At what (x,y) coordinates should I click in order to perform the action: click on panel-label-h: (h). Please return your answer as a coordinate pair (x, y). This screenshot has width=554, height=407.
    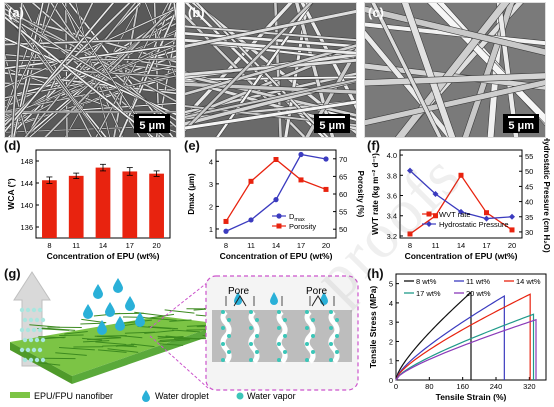
    Looking at the image, I should click on (375, 273).